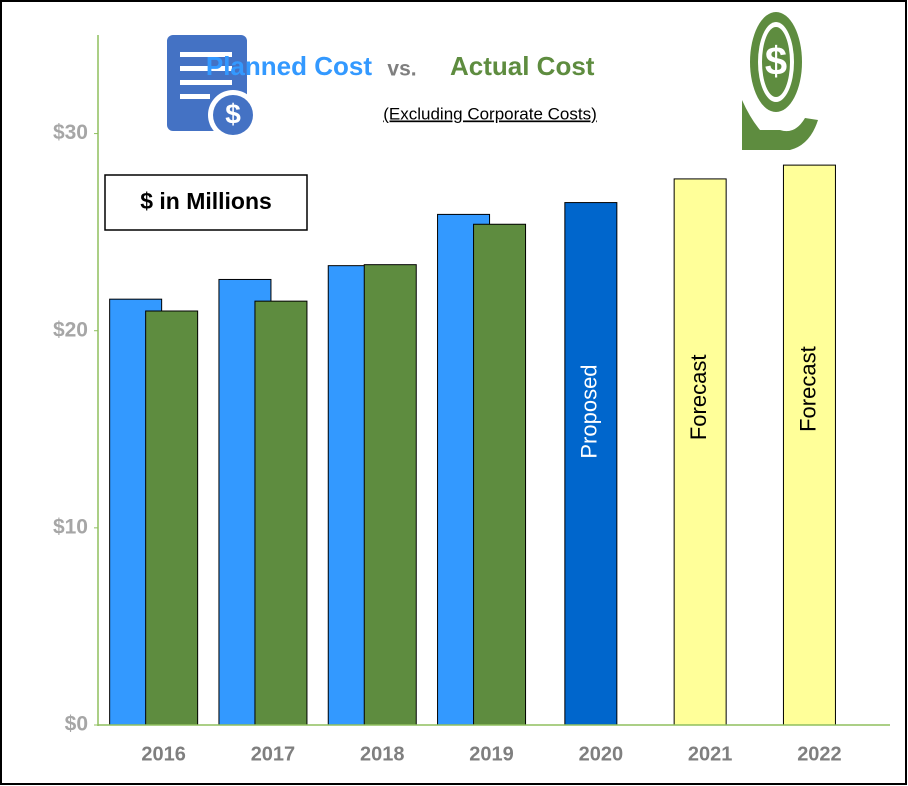 Image resolution: width=908 pixels, height=786 pixels. I want to click on x-tick-label: 2017, so click(273, 754).